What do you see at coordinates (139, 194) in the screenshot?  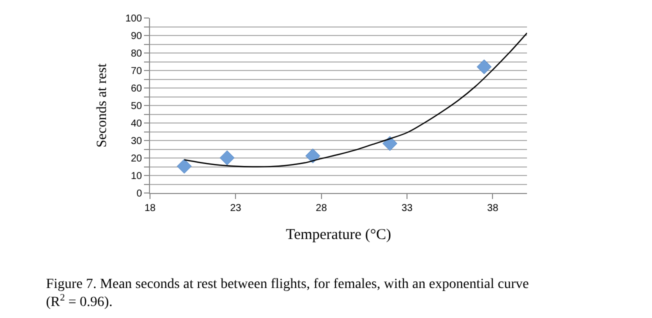 I see `y-tick-label: 0` at bounding box center [139, 194].